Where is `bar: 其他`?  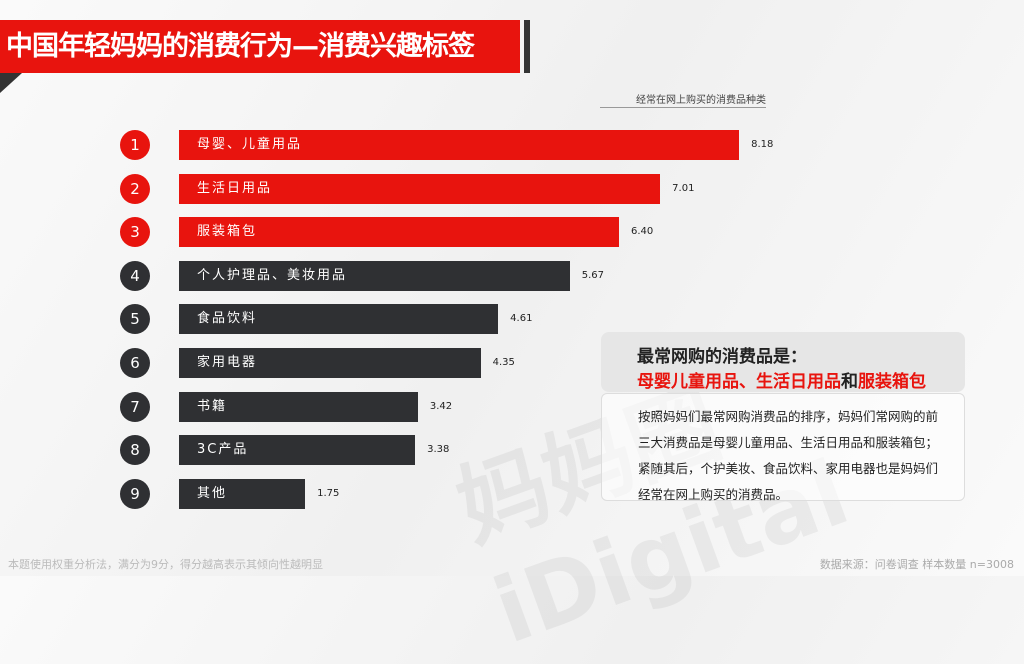 bar: 其他 is located at coordinates (242, 493).